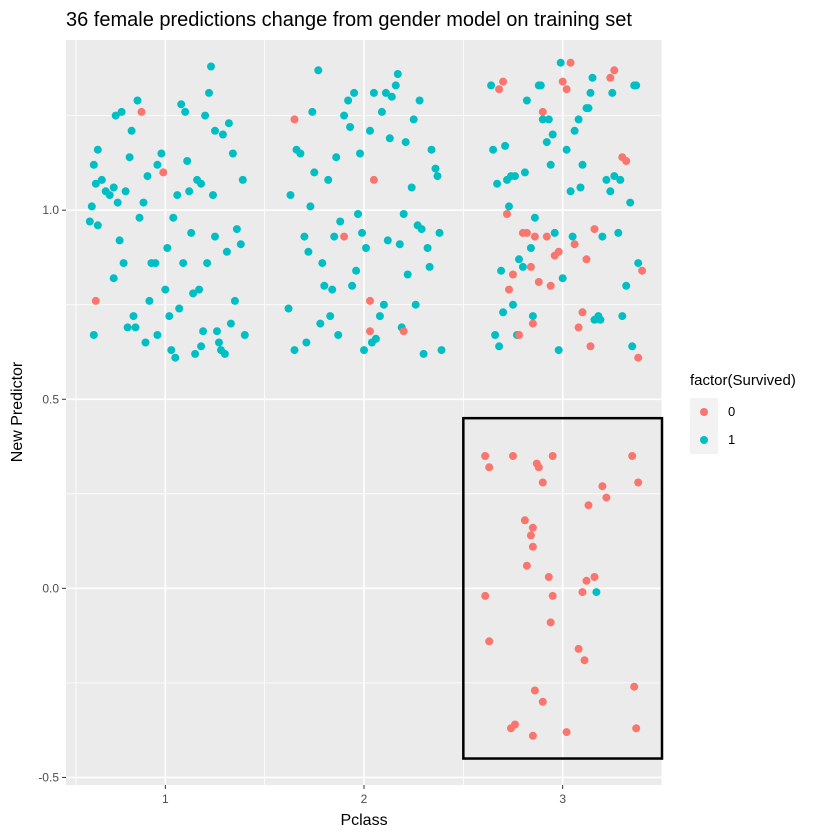 The height and width of the screenshot is (840, 840). What do you see at coordinates (364, 795) in the screenshot?
I see `x-axis: 1 2 3` at bounding box center [364, 795].